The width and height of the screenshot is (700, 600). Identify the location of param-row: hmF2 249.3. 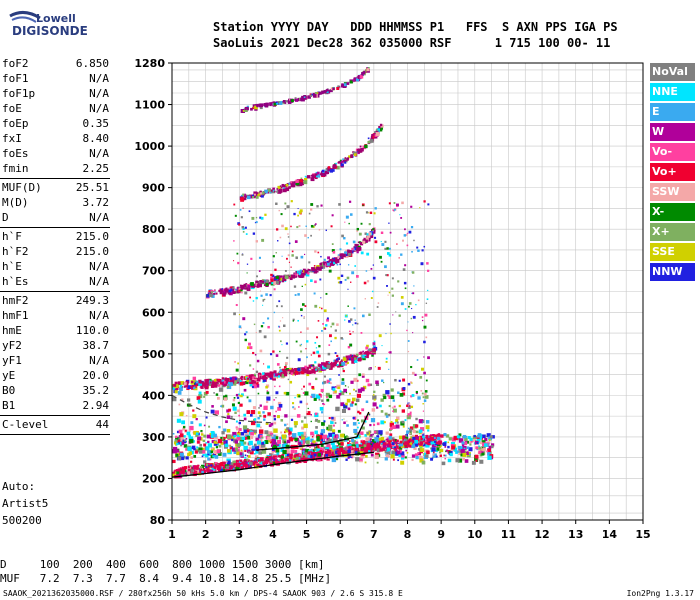
(56, 301).